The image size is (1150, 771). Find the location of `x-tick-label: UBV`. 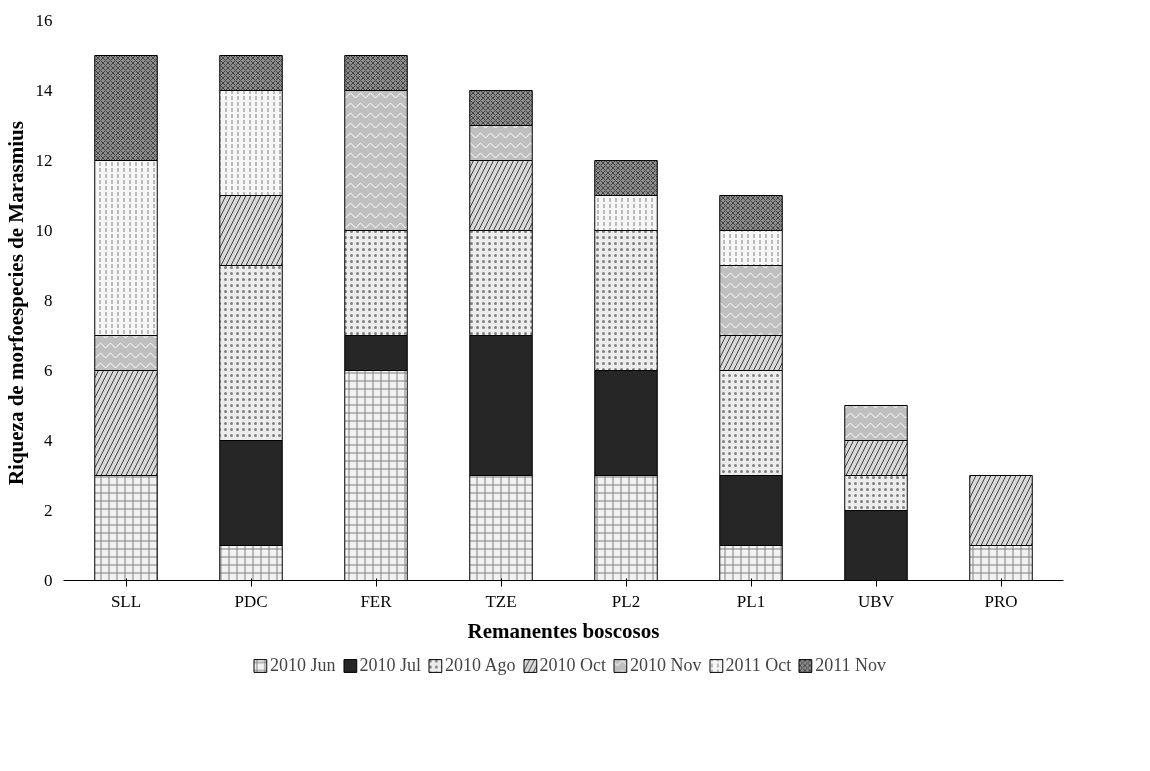

x-tick-label: UBV is located at coordinates (876, 601).